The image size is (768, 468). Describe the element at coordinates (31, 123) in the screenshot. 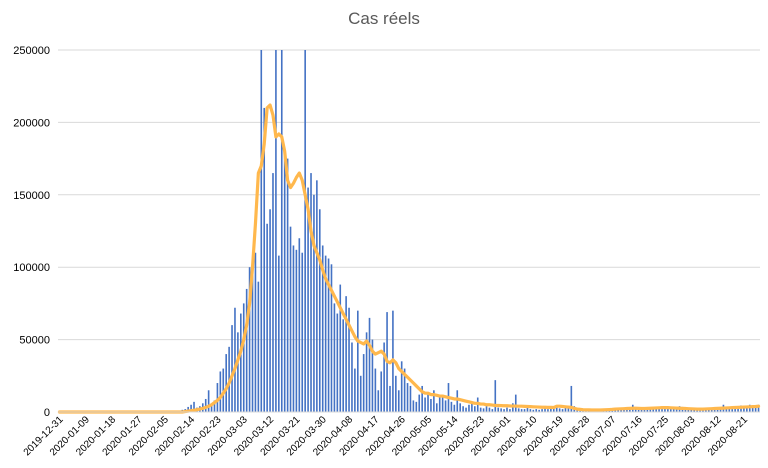

I see `y-tick-label: 200000` at that location.